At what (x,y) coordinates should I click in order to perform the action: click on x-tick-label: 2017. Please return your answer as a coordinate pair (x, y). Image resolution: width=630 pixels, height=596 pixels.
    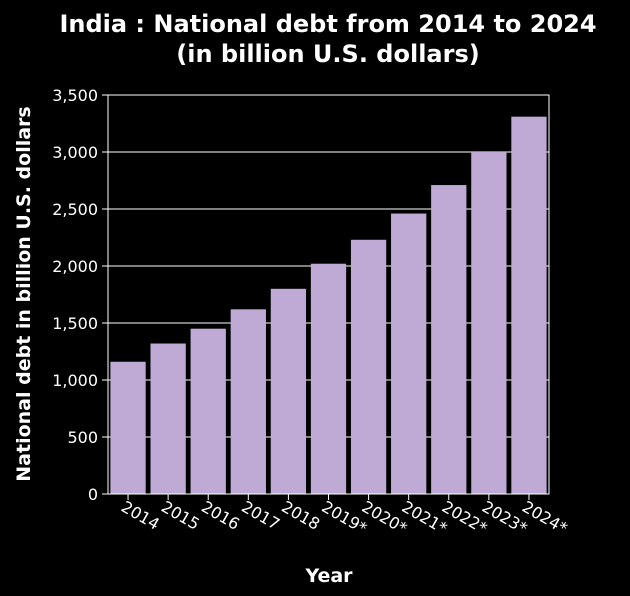
    Looking at the image, I should click on (260, 515).